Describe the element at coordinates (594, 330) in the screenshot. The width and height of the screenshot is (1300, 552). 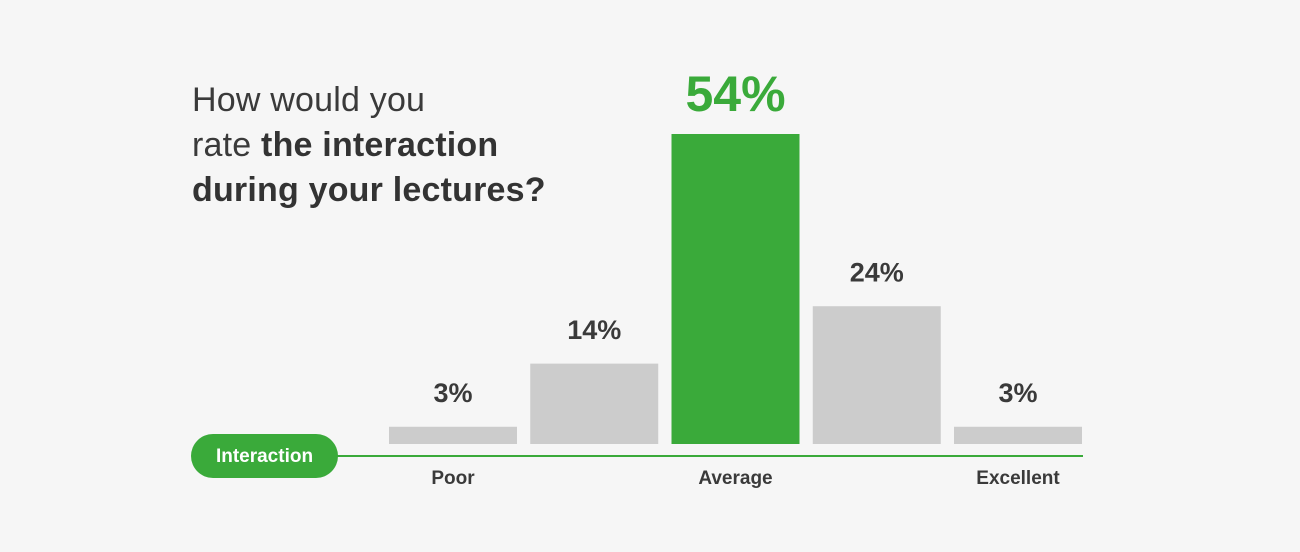
I see `value-label: 14%` at that location.